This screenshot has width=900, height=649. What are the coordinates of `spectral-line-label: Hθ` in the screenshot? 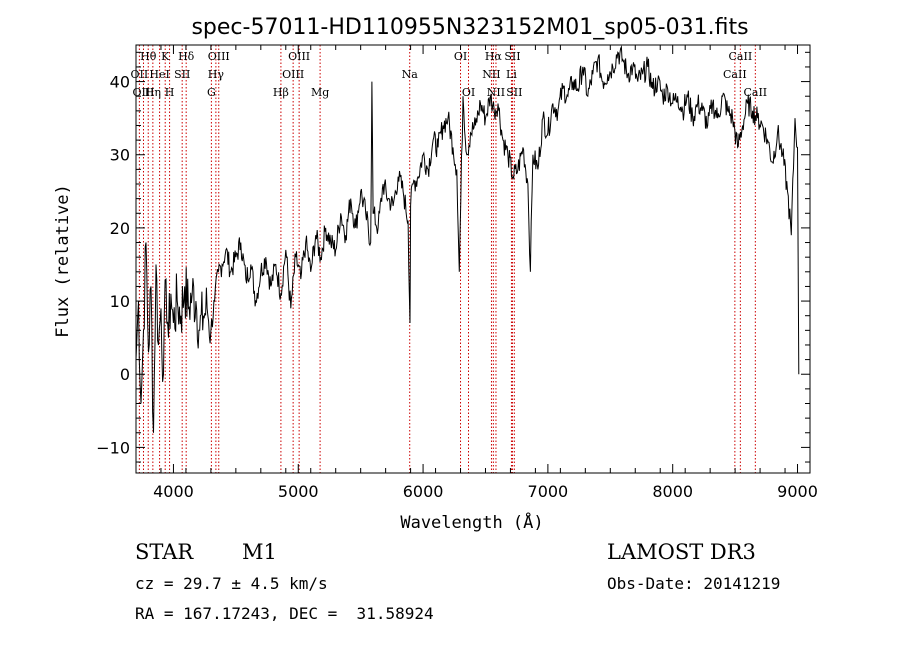 It's located at (148, 56).